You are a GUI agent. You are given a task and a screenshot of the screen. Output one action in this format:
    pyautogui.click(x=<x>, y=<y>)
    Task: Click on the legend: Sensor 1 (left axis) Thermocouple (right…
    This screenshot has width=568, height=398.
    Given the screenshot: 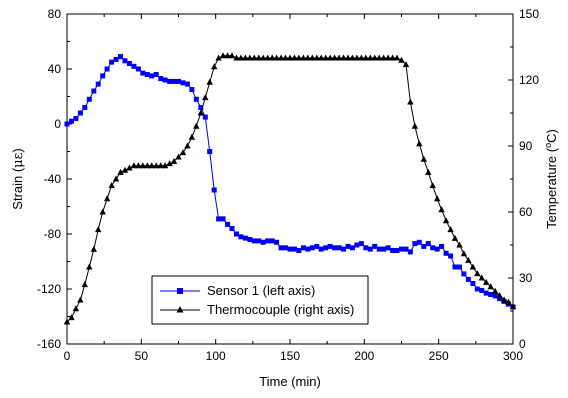 What is the action you would take?
    pyautogui.click(x=260, y=300)
    